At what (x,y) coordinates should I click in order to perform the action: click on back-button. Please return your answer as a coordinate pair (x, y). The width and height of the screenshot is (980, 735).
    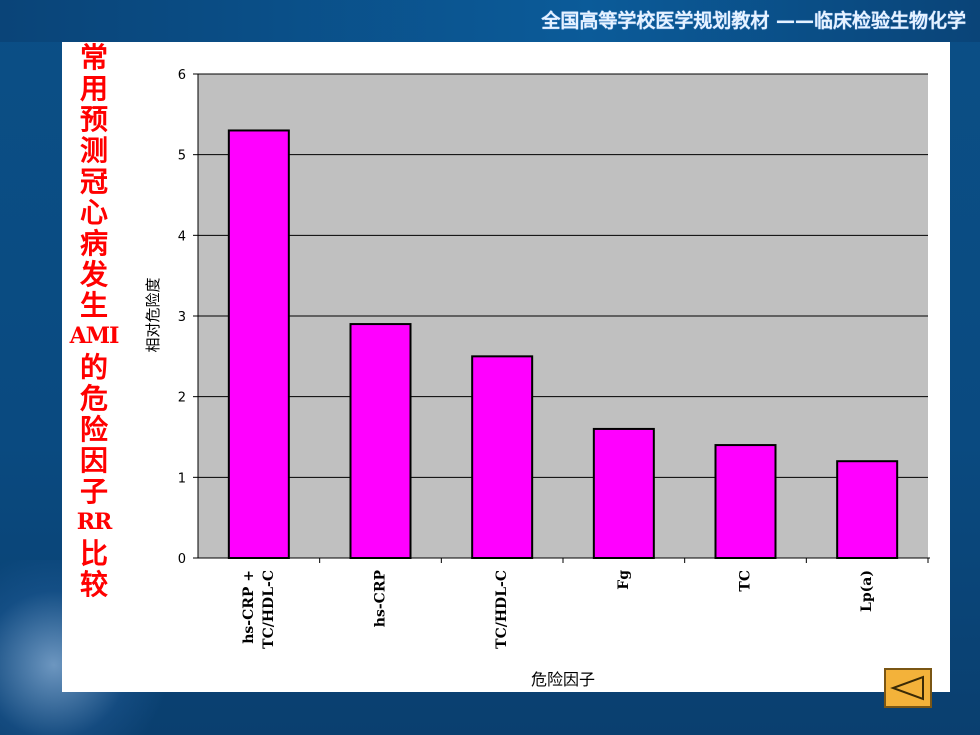
    Looking at the image, I should click on (908, 688).